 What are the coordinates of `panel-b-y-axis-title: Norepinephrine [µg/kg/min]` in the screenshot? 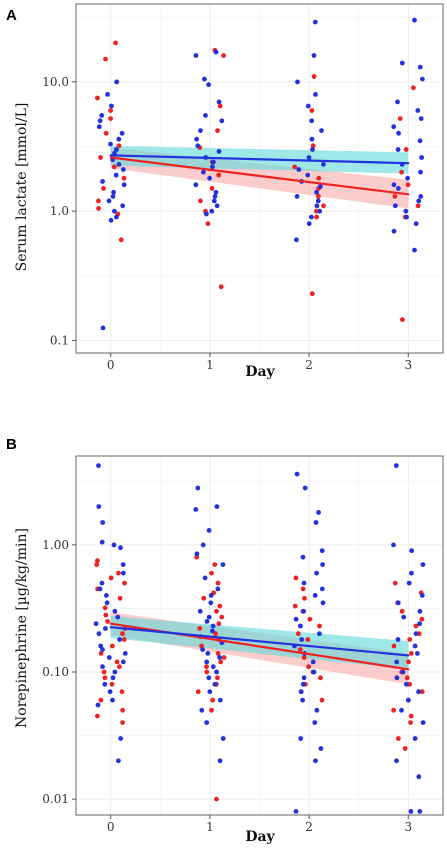 It's located at (22, 628).